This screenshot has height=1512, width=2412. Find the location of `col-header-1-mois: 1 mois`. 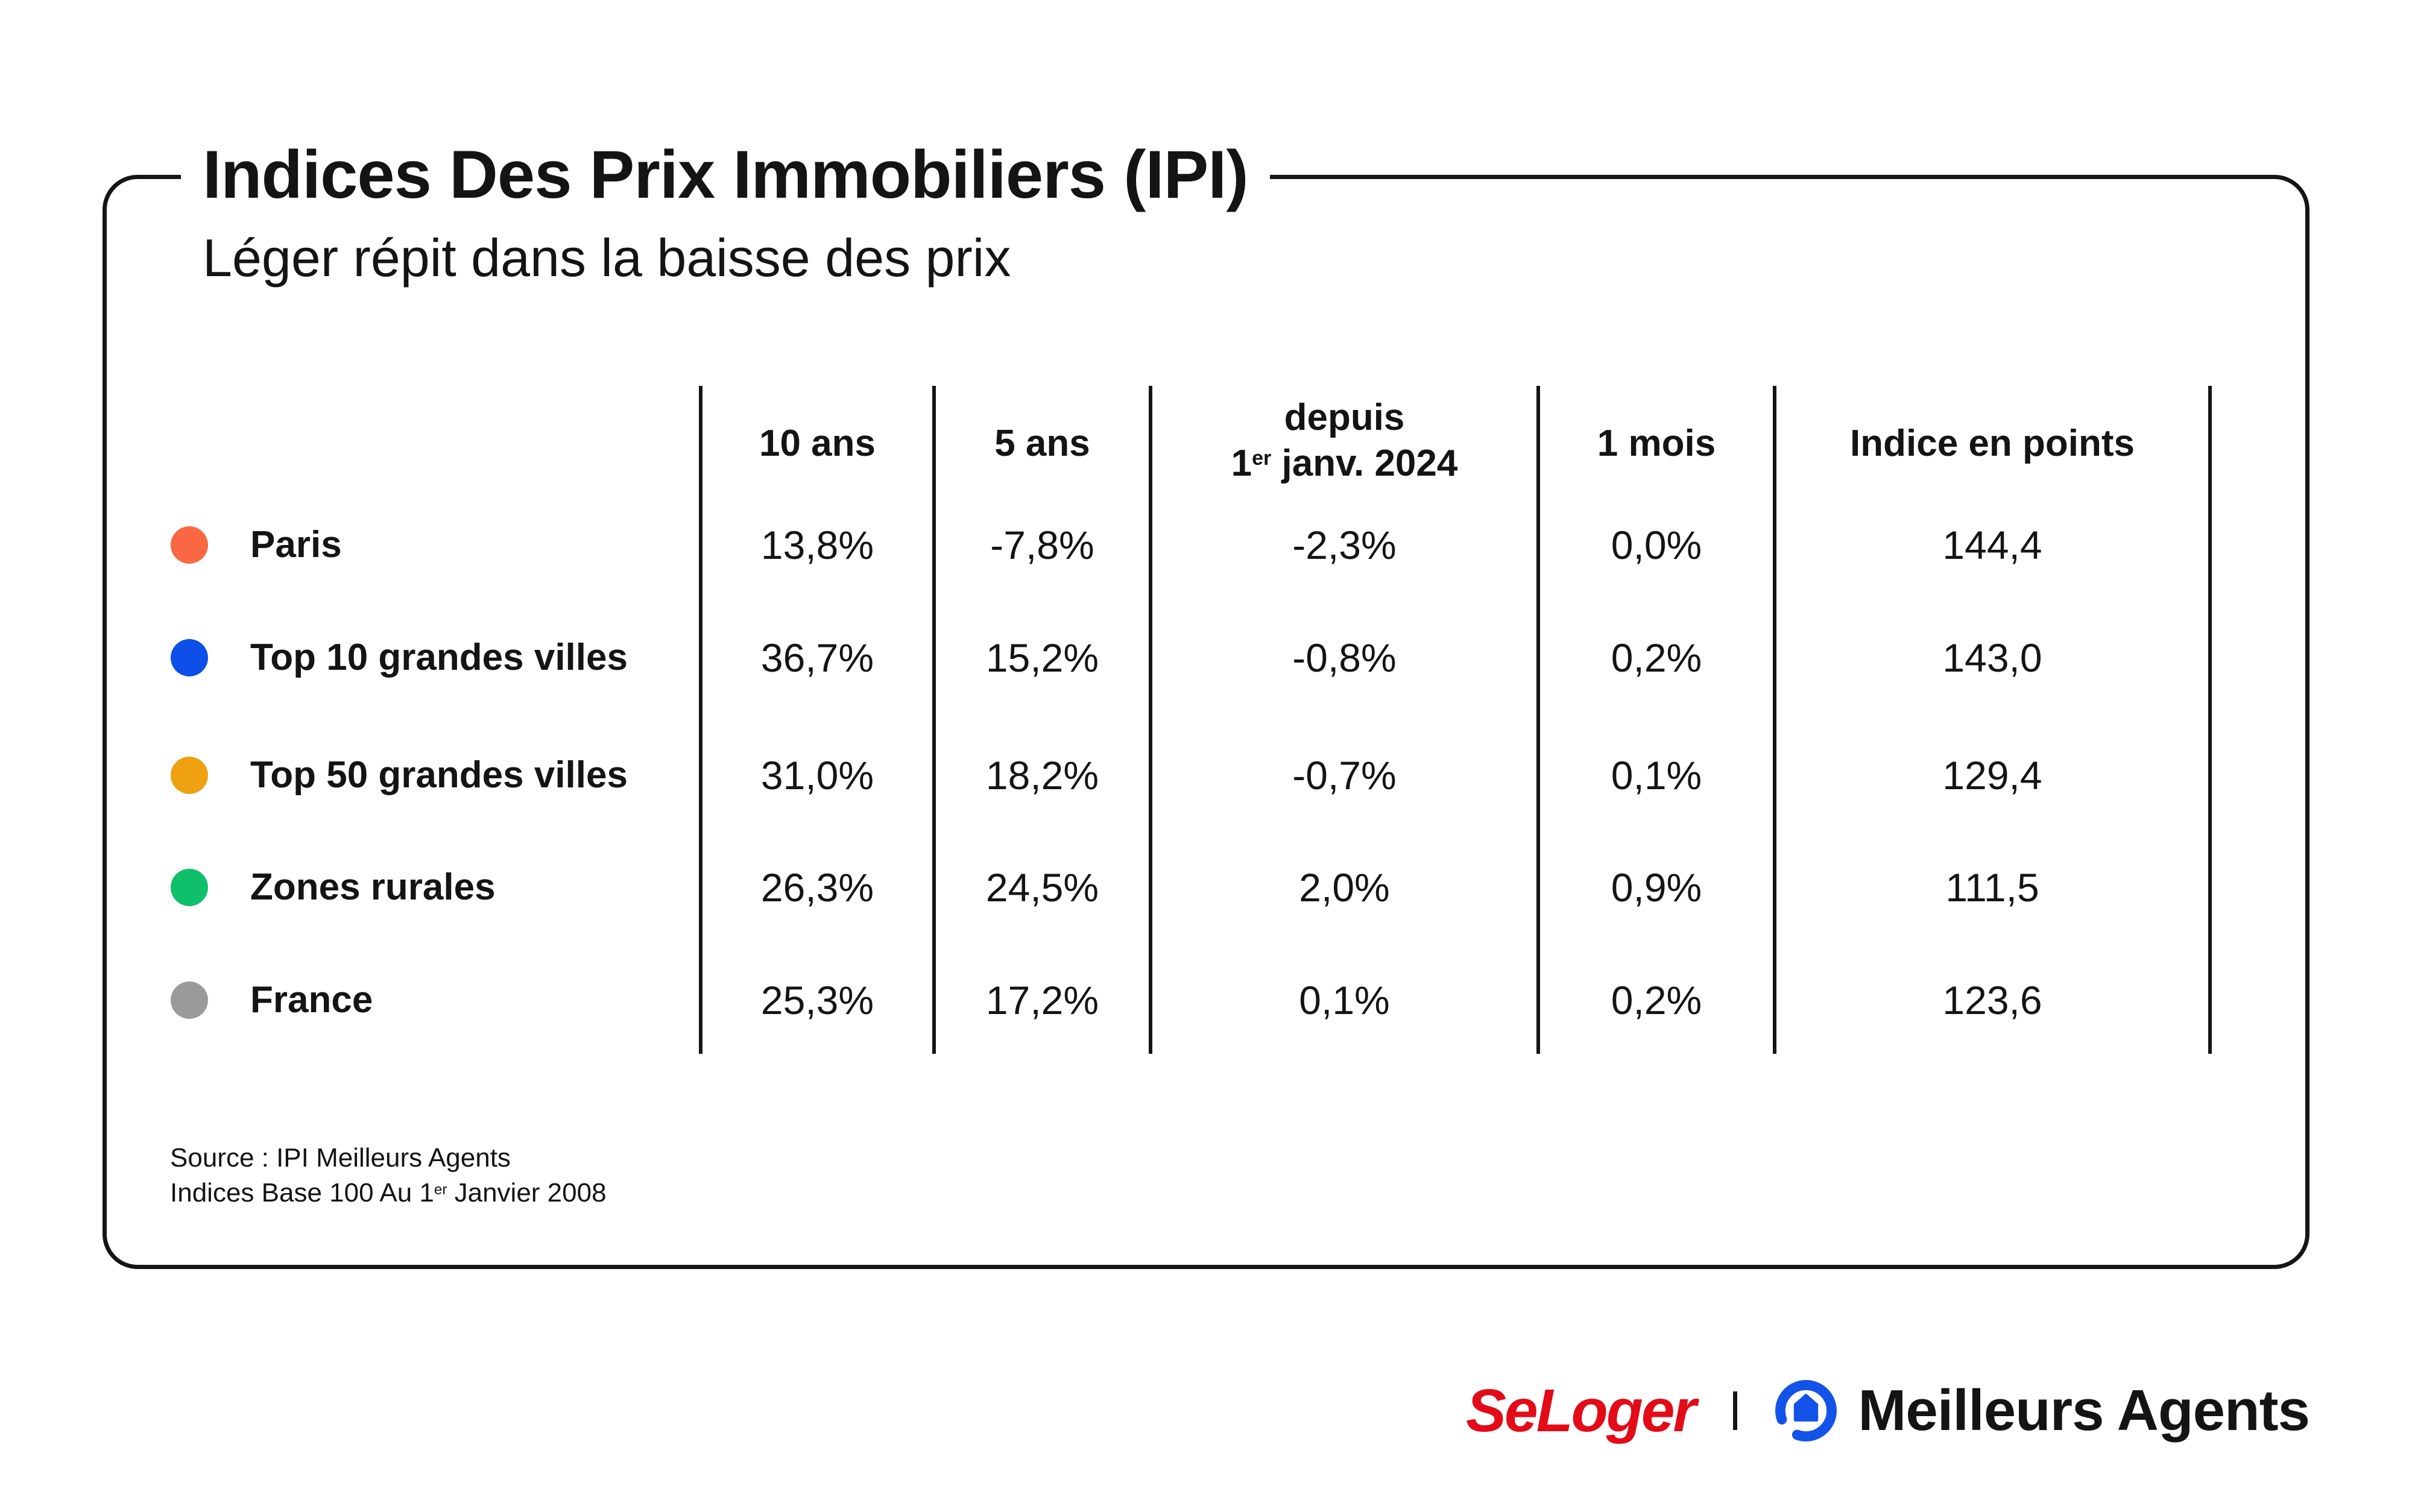

col-header-1-mois: 1 mois is located at coordinates (1656, 443).